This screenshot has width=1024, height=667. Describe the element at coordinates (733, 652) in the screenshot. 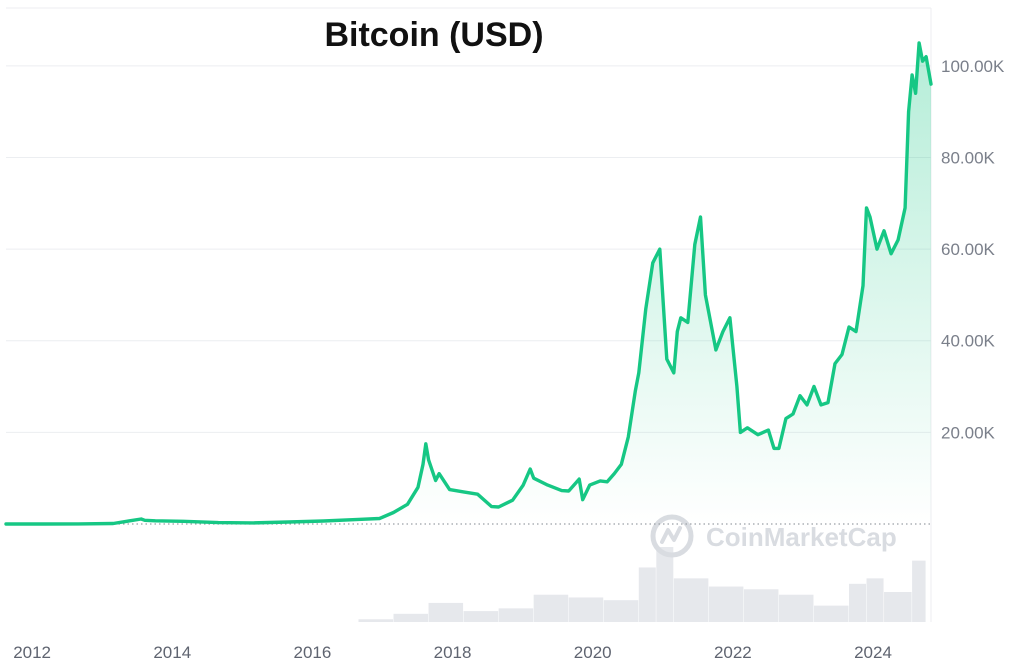

I see `x-tick-label: 2022` at that location.